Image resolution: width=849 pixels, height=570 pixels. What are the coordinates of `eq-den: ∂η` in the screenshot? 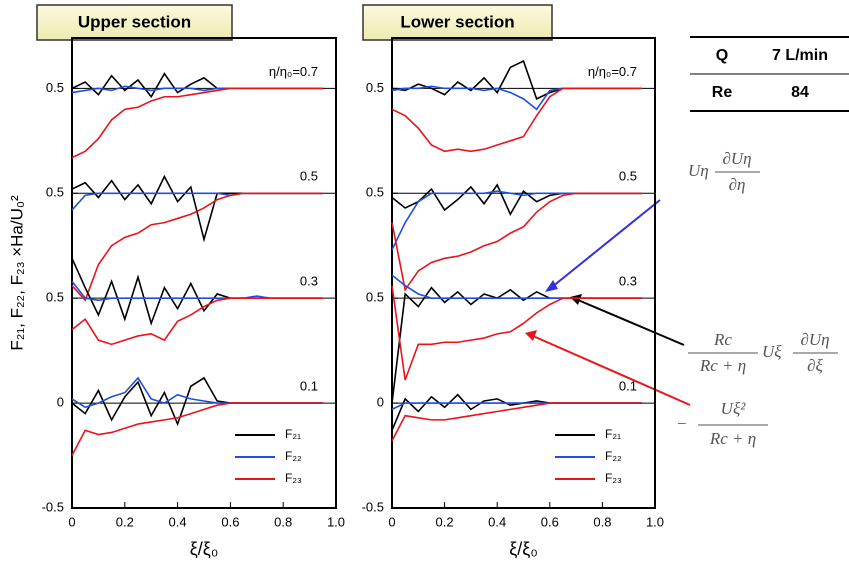 It's located at (737, 184).